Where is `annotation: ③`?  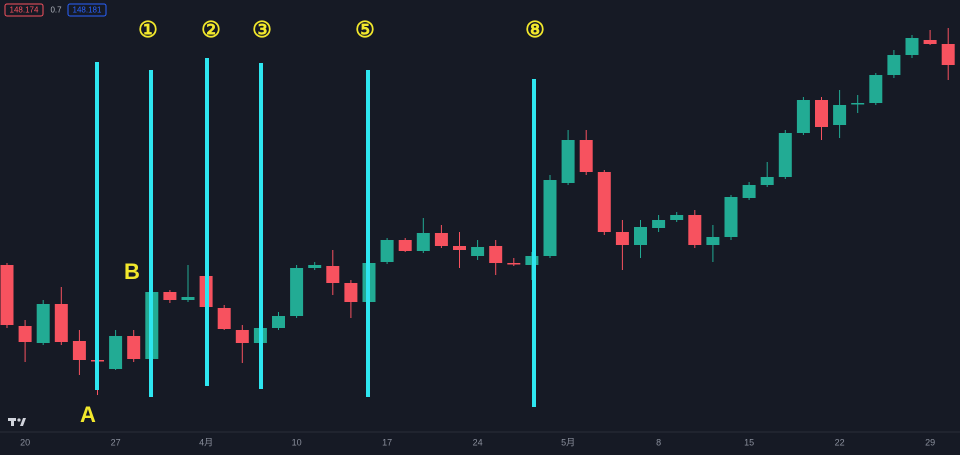 annotation: ③ is located at coordinates (262, 29).